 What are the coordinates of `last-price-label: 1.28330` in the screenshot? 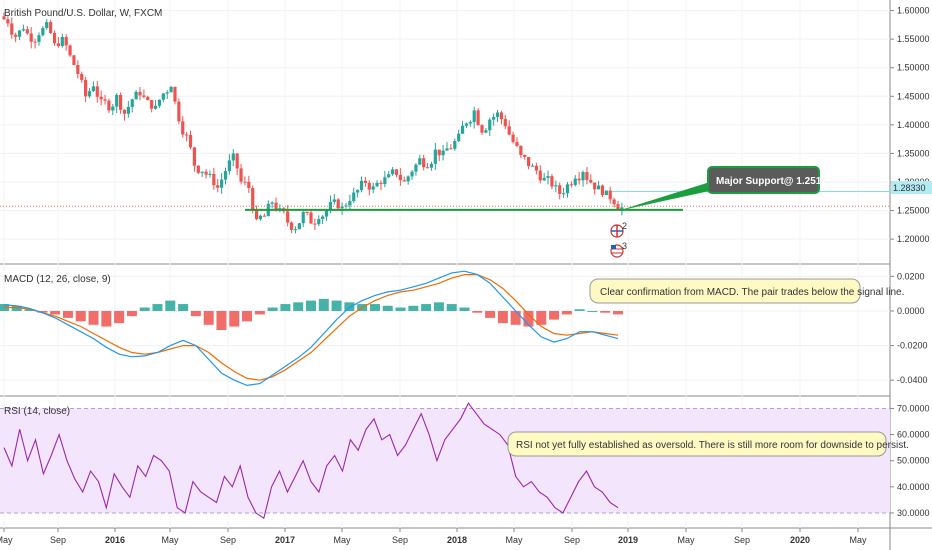 It's located at (911, 187).